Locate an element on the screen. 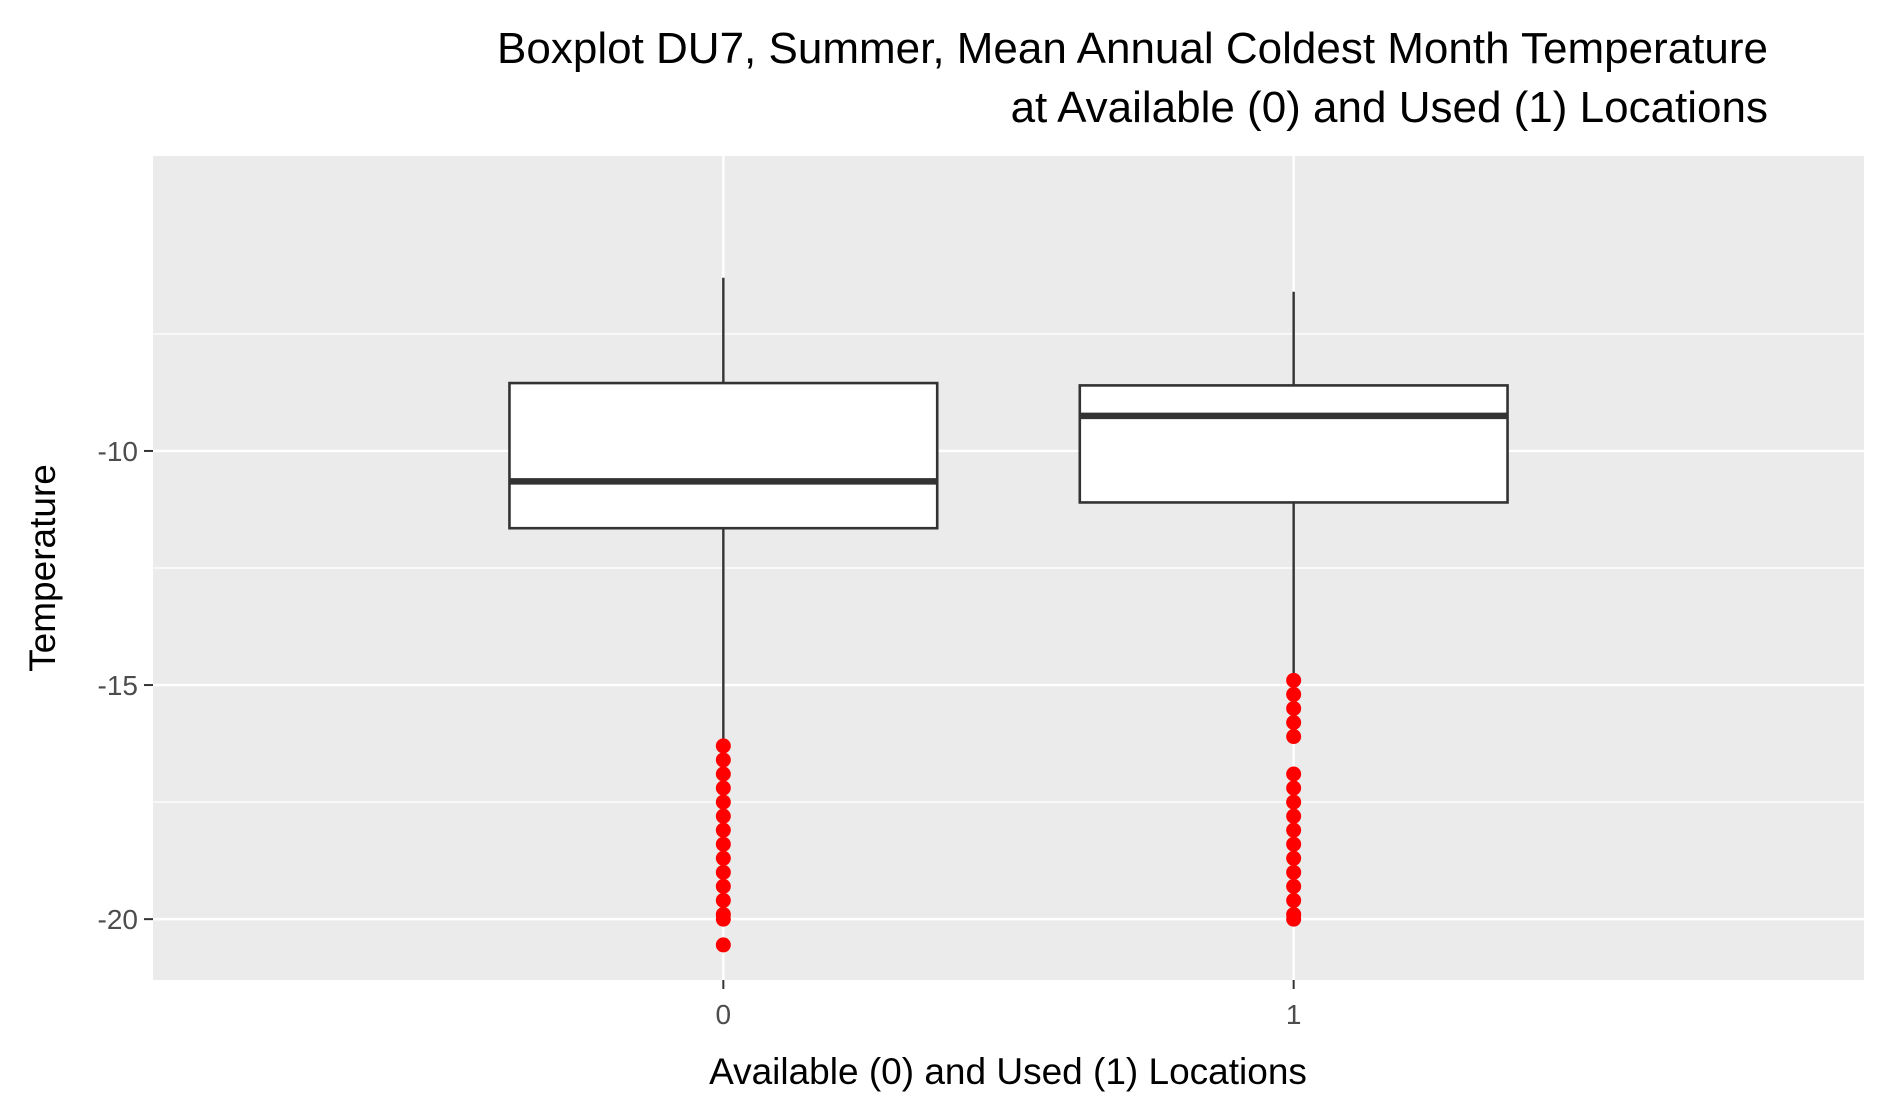  y-tick-label: -20 is located at coordinates (118, 919).